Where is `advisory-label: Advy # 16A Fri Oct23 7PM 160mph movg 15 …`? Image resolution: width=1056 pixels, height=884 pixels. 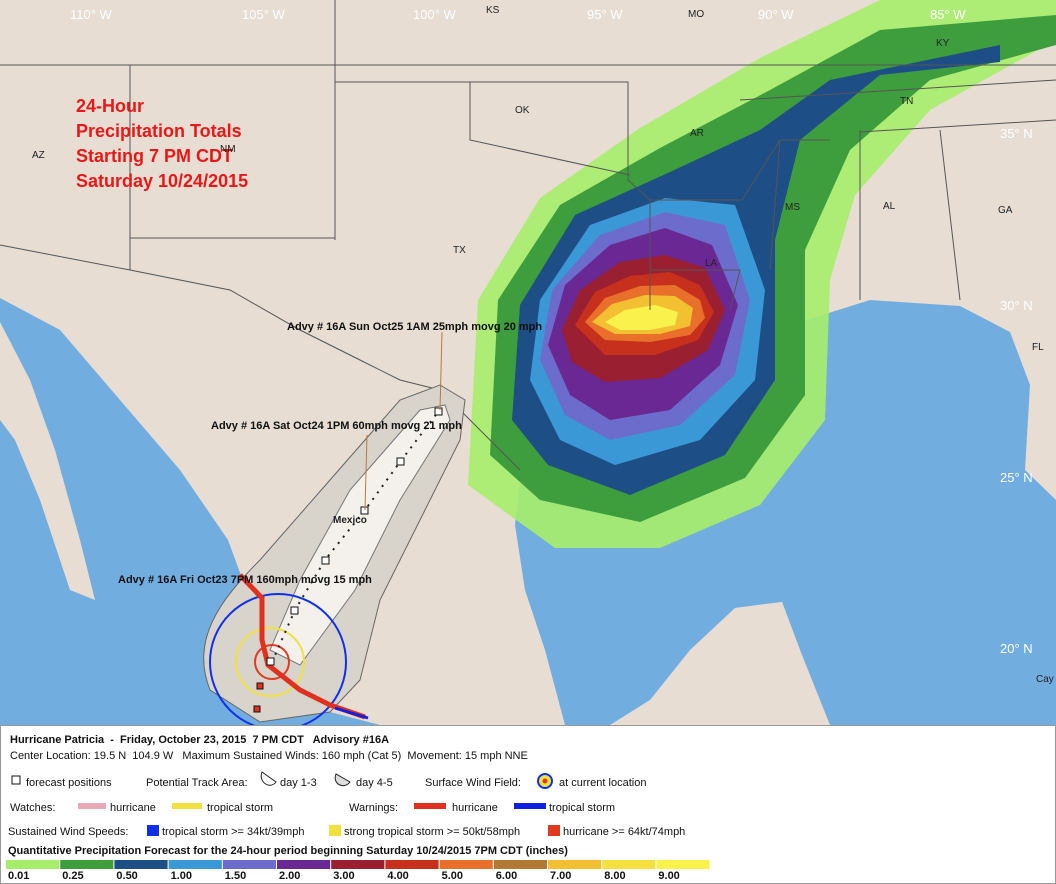 advisory-label: Advy # 16A Fri Oct23 7PM 160mph movg 15 … is located at coordinates (245, 580).